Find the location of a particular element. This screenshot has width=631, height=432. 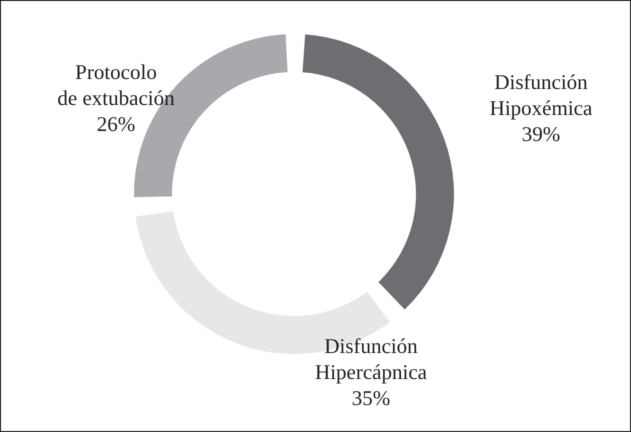

data-label: 26% is located at coordinates (116, 124).